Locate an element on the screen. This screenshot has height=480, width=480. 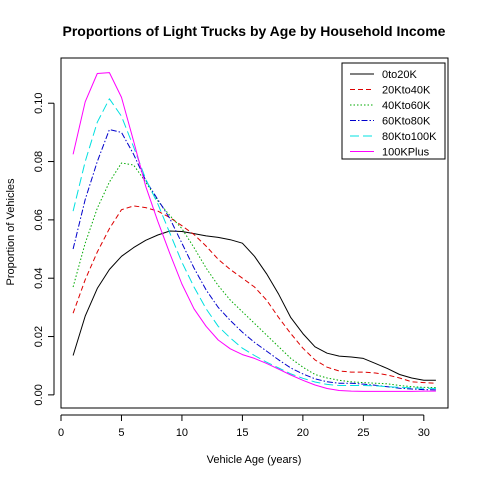
y-tick-label: 0.04 is located at coordinates (39, 277).